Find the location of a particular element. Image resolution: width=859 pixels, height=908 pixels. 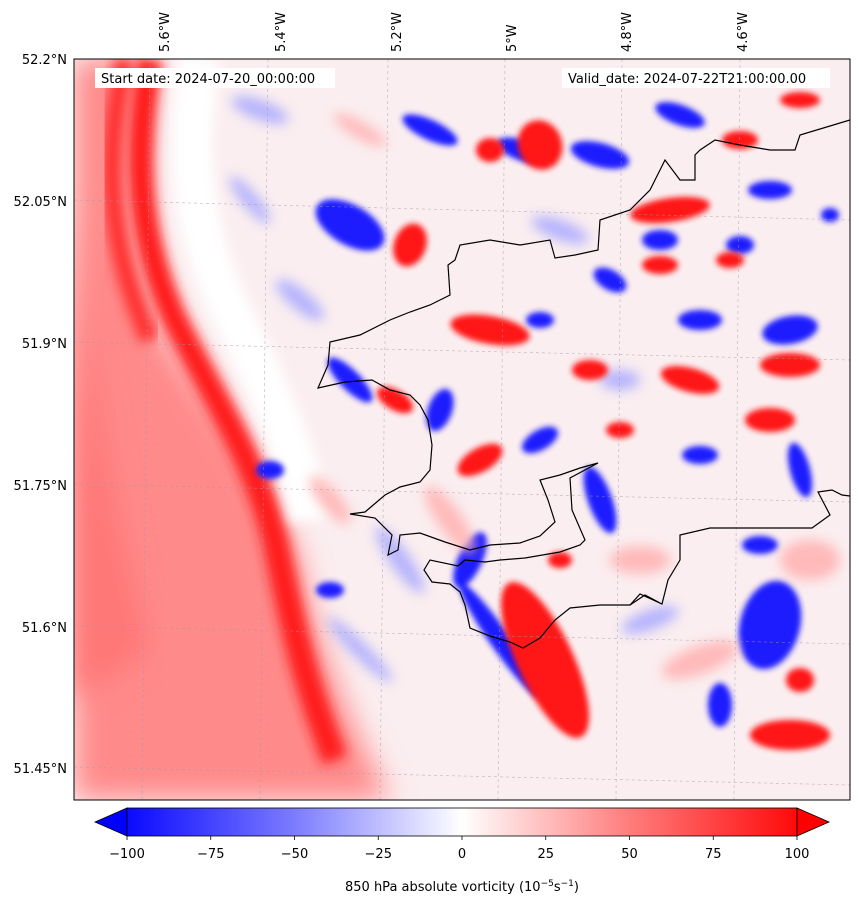

colorbar-tick: 0 is located at coordinates (462, 854).